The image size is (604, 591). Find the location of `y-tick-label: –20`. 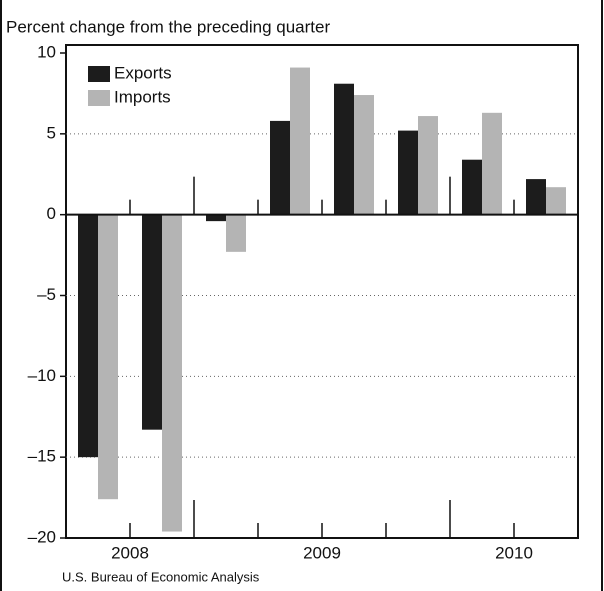

y-tick-label: –20 is located at coordinates (42, 536).